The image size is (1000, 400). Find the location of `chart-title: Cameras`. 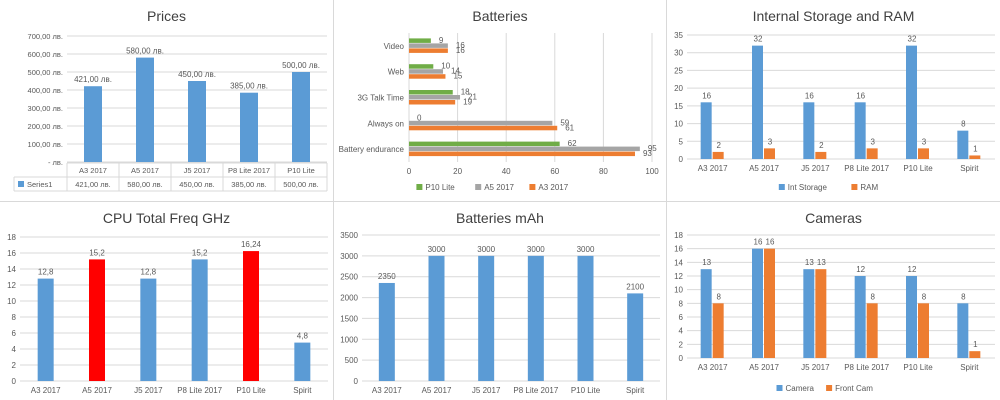

chart-title: Cameras is located at coordinates (833, 218).